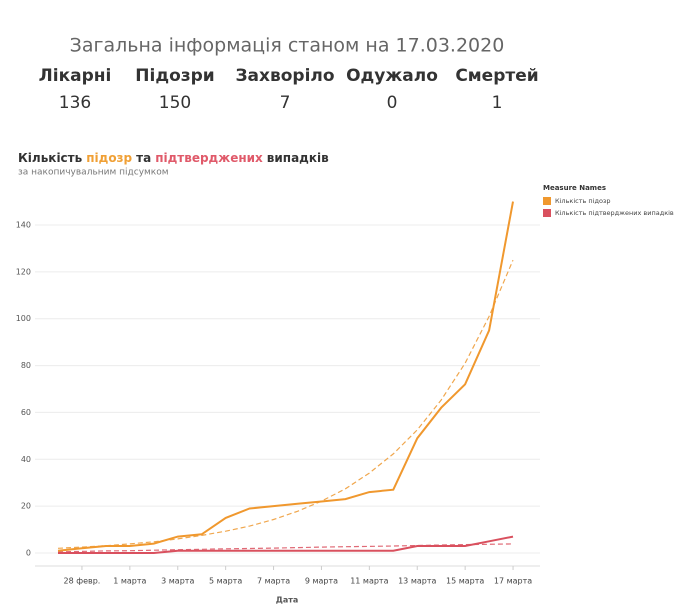 This screenshot has width=685, height=615. I want to click on x-tick-label: 17 марта, so click(513, 581).